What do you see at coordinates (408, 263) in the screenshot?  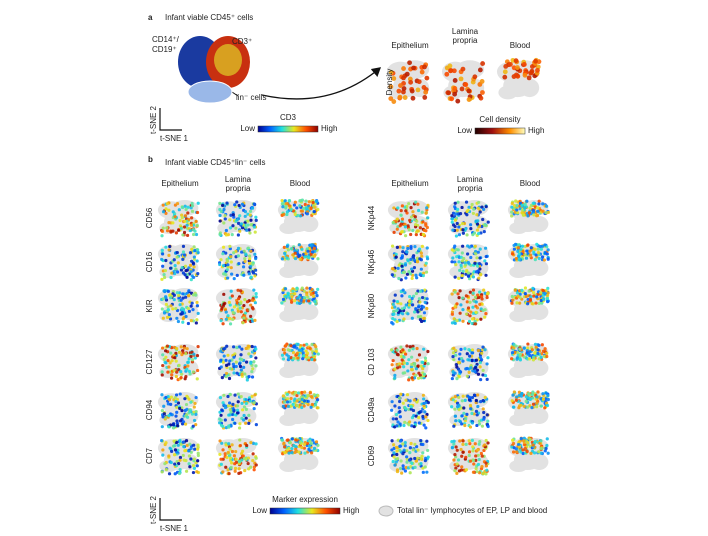 I see `tsne-plot` at bounding box center [408, 263].